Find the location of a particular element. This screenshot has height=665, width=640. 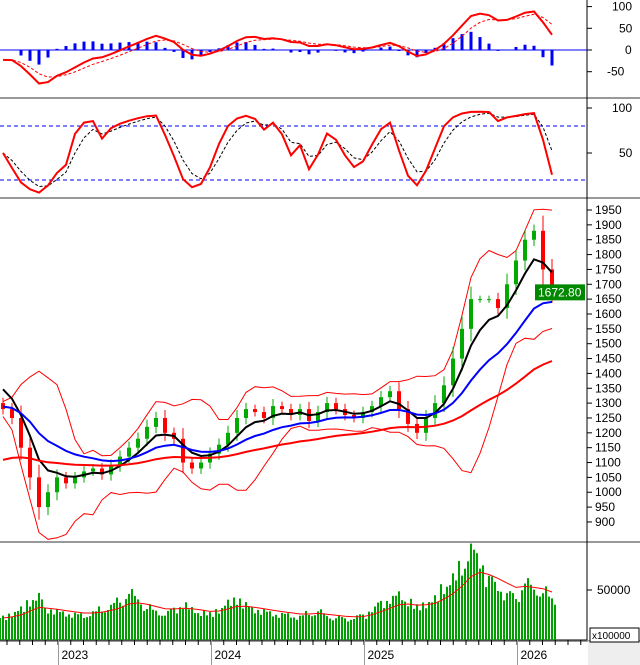

price-tick-label: 1500 is located at coordinates (608, 344).